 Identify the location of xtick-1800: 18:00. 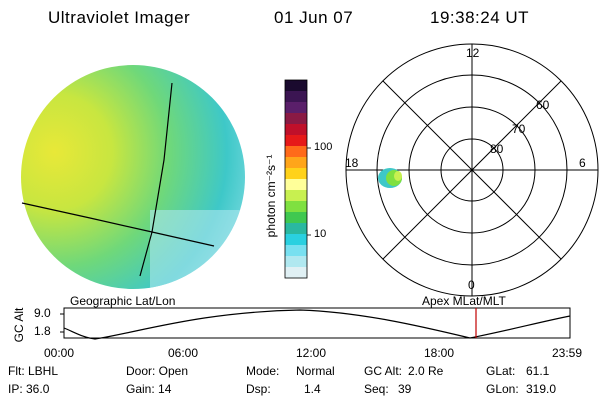
(439, 353).